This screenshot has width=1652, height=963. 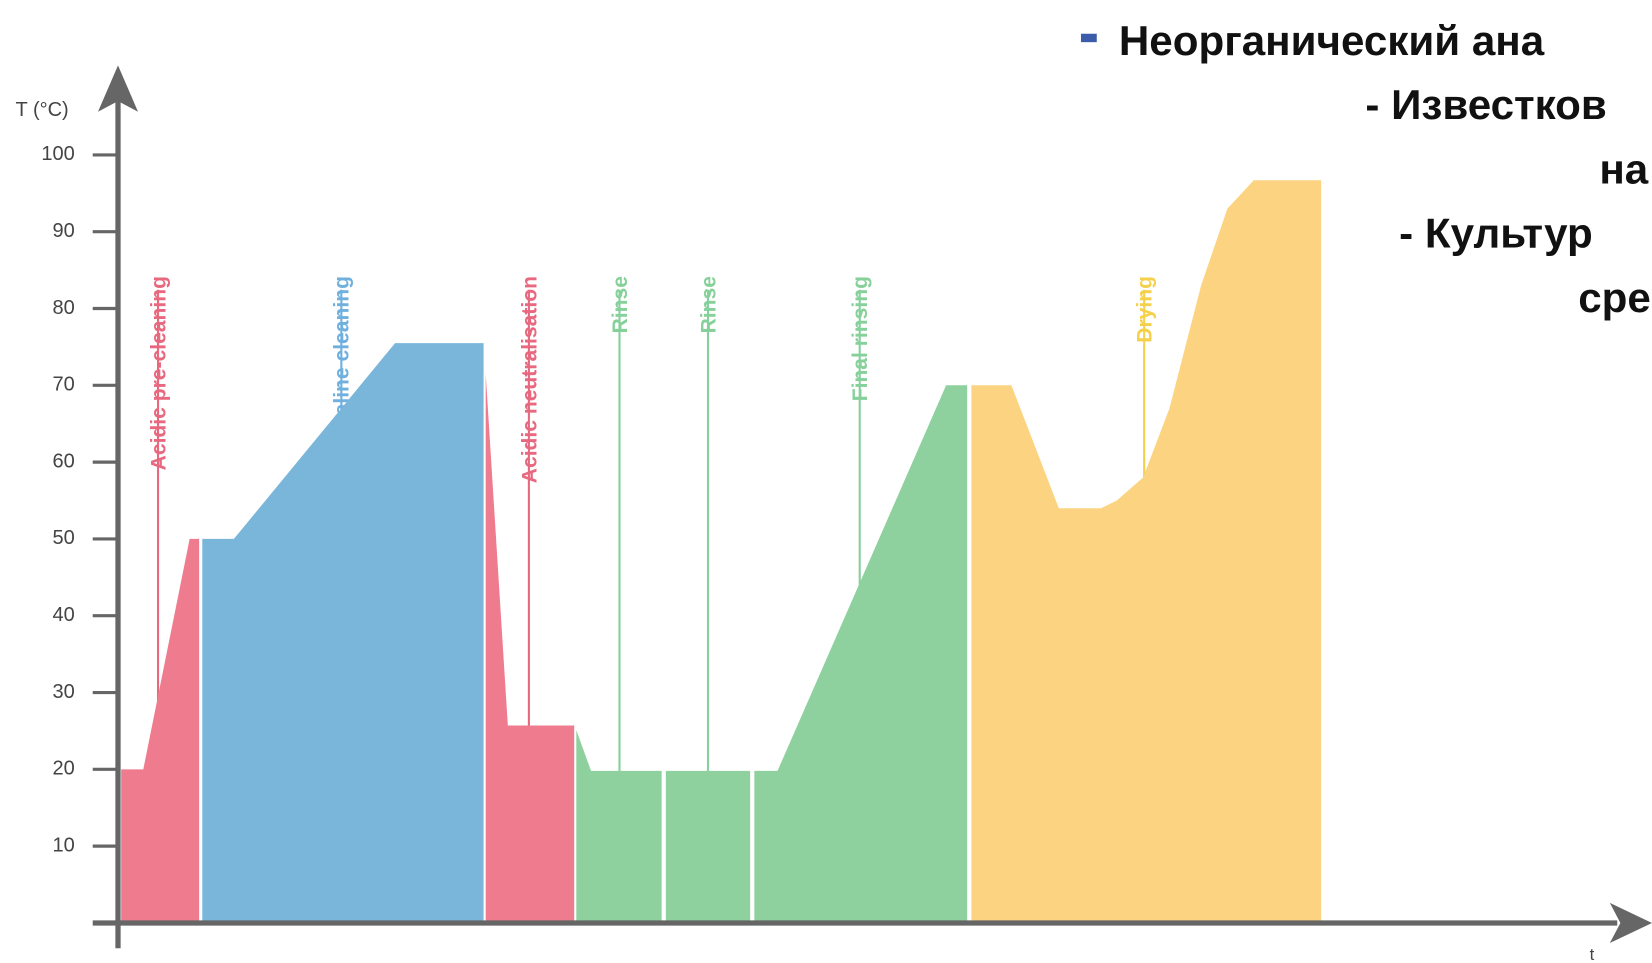 I want to click on y-axis-arrow, so click(x=118, y=88).